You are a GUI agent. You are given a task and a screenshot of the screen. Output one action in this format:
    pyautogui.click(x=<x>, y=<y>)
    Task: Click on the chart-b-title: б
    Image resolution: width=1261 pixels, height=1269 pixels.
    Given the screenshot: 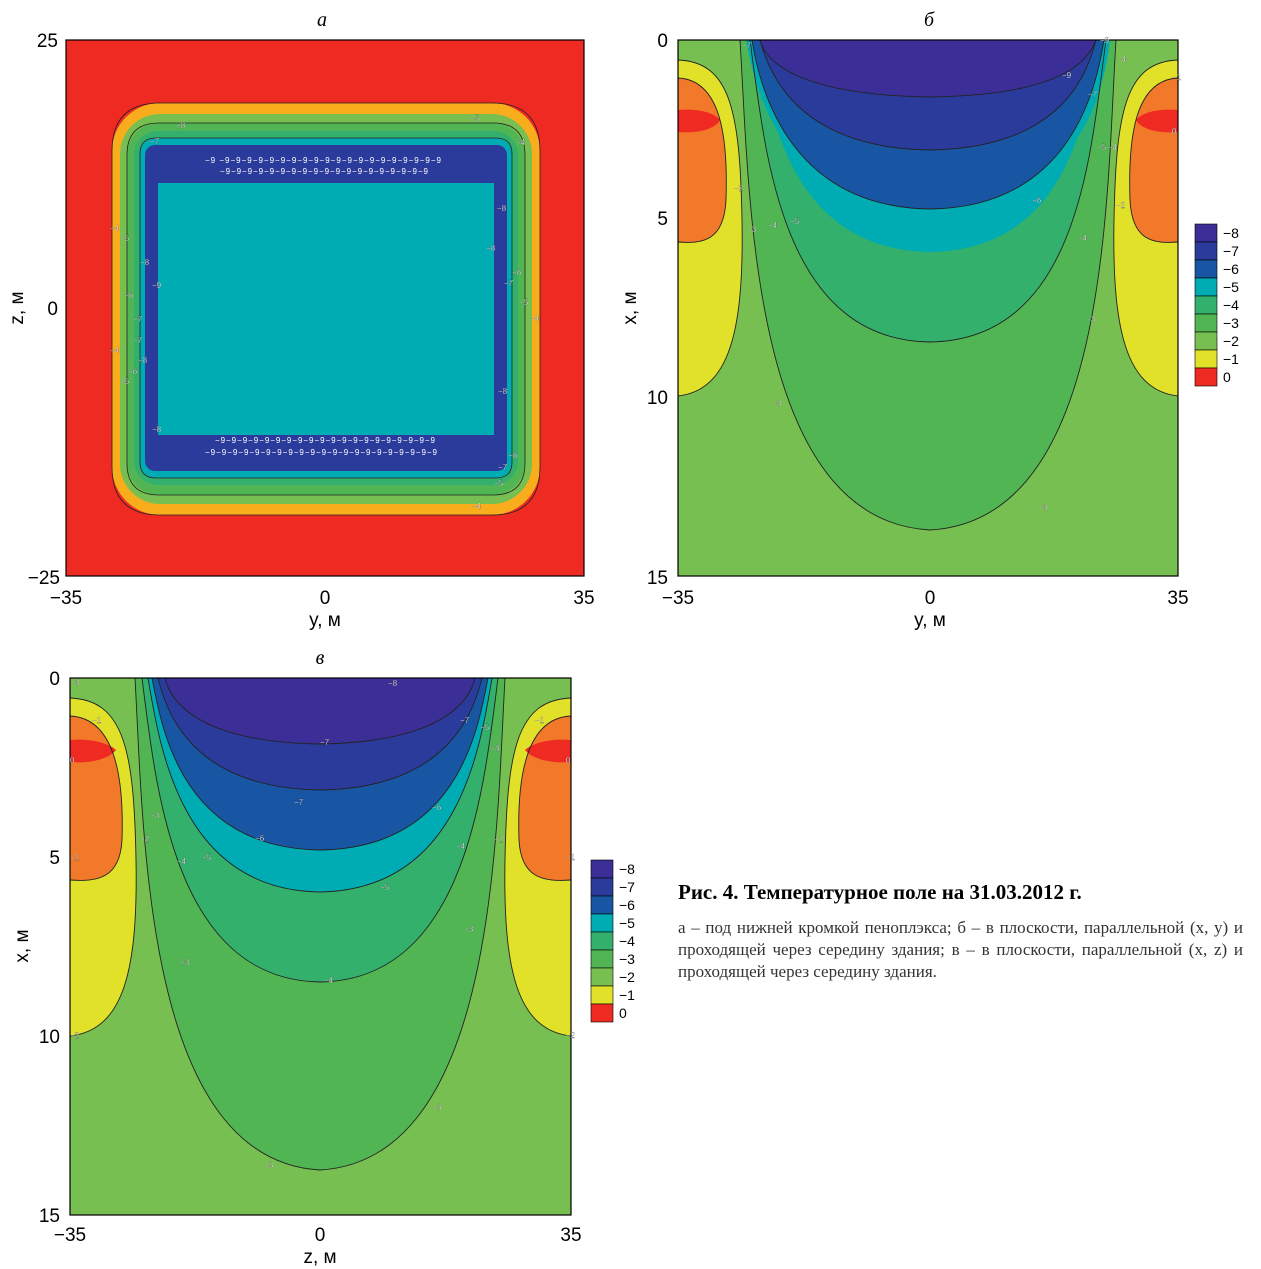 What is the action you would take?
    pyautogui.click(x=929, y=20)
    